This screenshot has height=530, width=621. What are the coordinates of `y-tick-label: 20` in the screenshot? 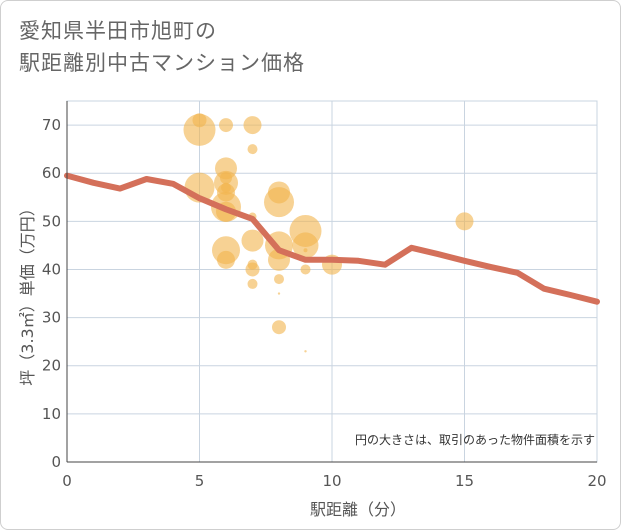 It's located at (51, 366).